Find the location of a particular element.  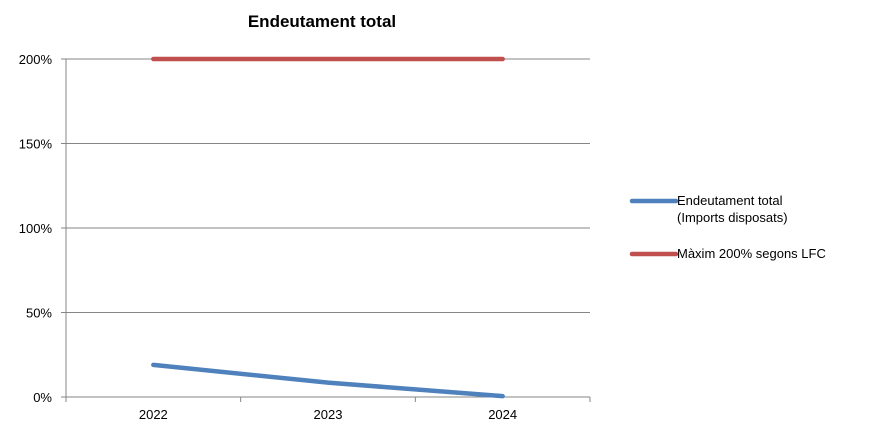

y-tick-label: 50% is located at coordinates (39, 313).